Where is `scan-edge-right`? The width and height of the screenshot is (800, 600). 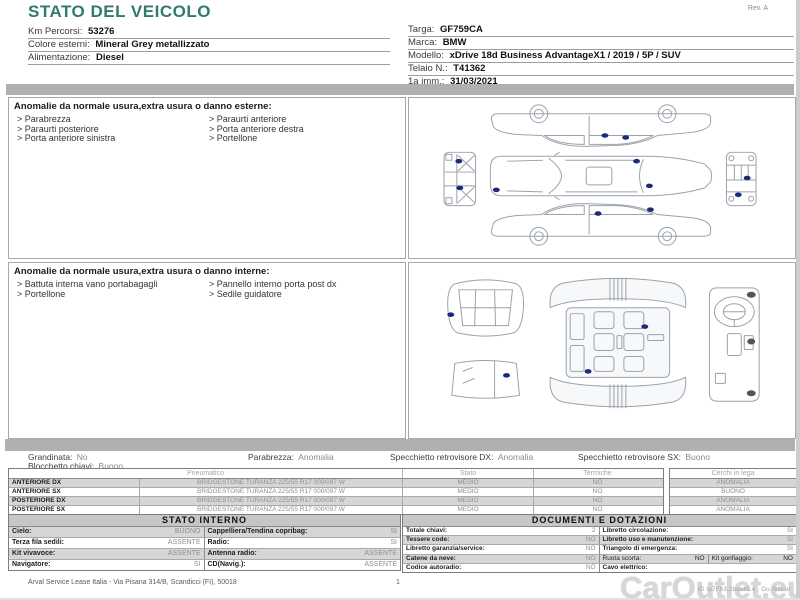
scan-edge-right is located at coordinates (798, 300).